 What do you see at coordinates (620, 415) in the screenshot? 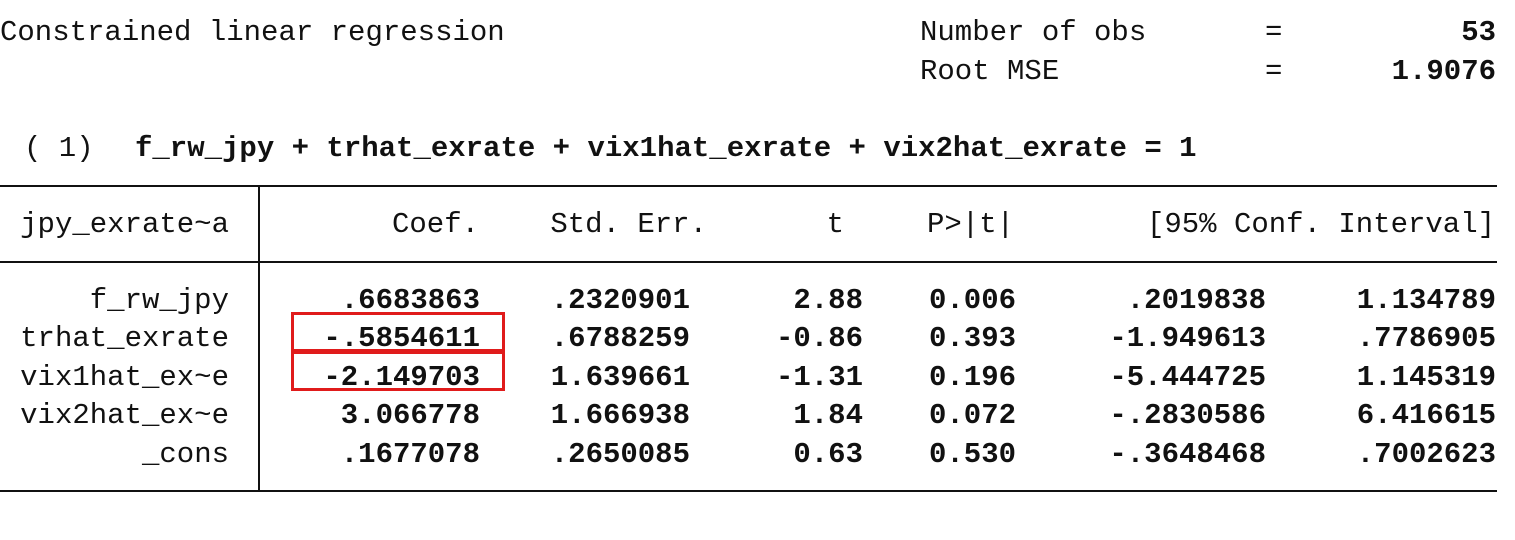
I see `cell-std-err: 1.666938` at bounding box center [620, 415].